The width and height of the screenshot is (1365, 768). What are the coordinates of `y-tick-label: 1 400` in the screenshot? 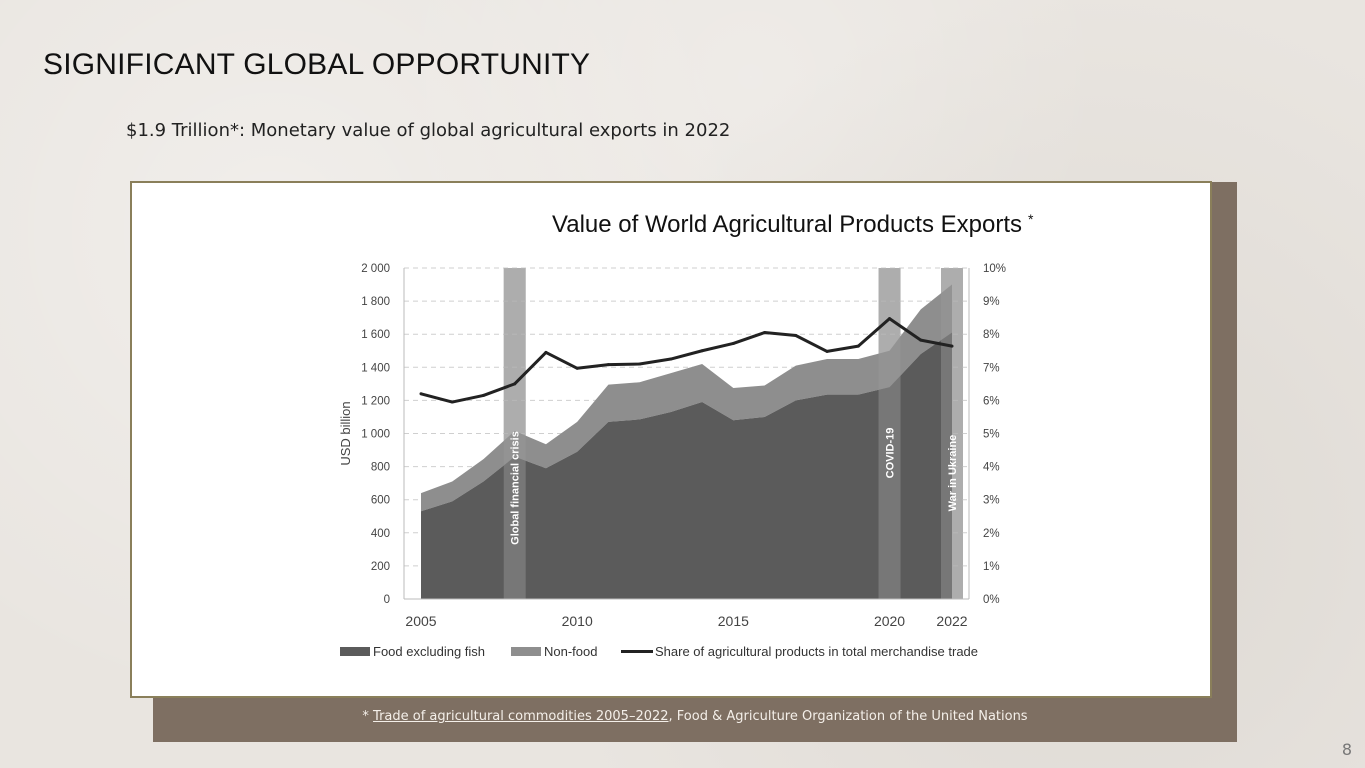 It's located at (375, 368).